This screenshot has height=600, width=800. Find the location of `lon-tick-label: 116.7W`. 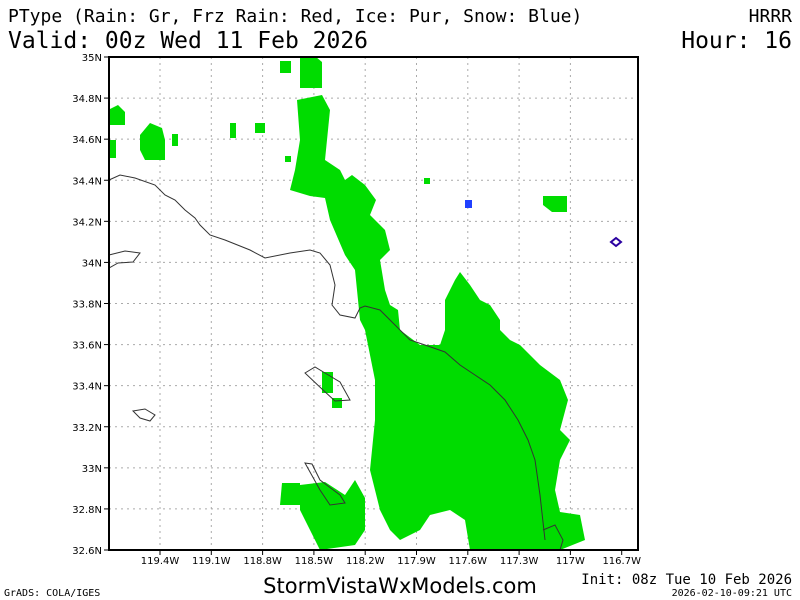

lon-tick-label: 116.7W is located at coordinates (621, 561).